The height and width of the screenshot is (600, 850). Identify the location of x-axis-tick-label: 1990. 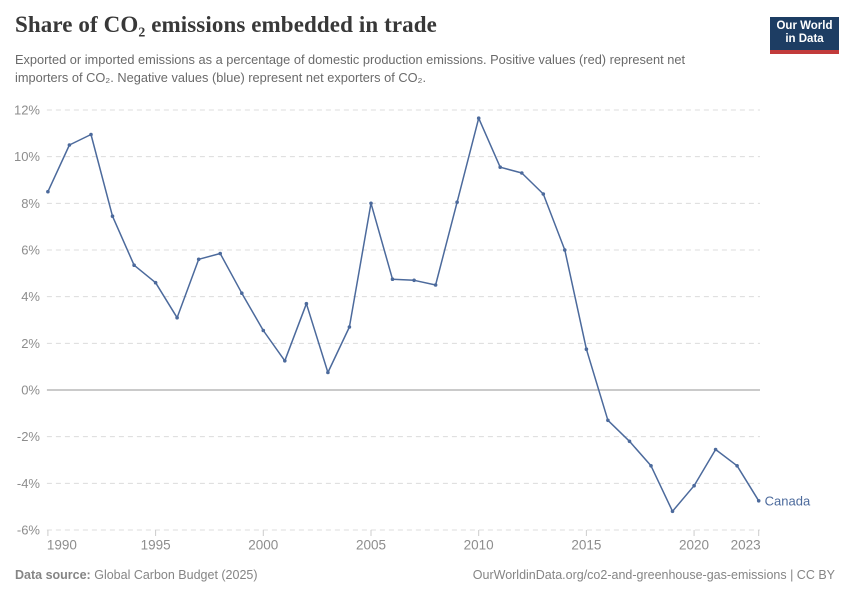
(62, 544).